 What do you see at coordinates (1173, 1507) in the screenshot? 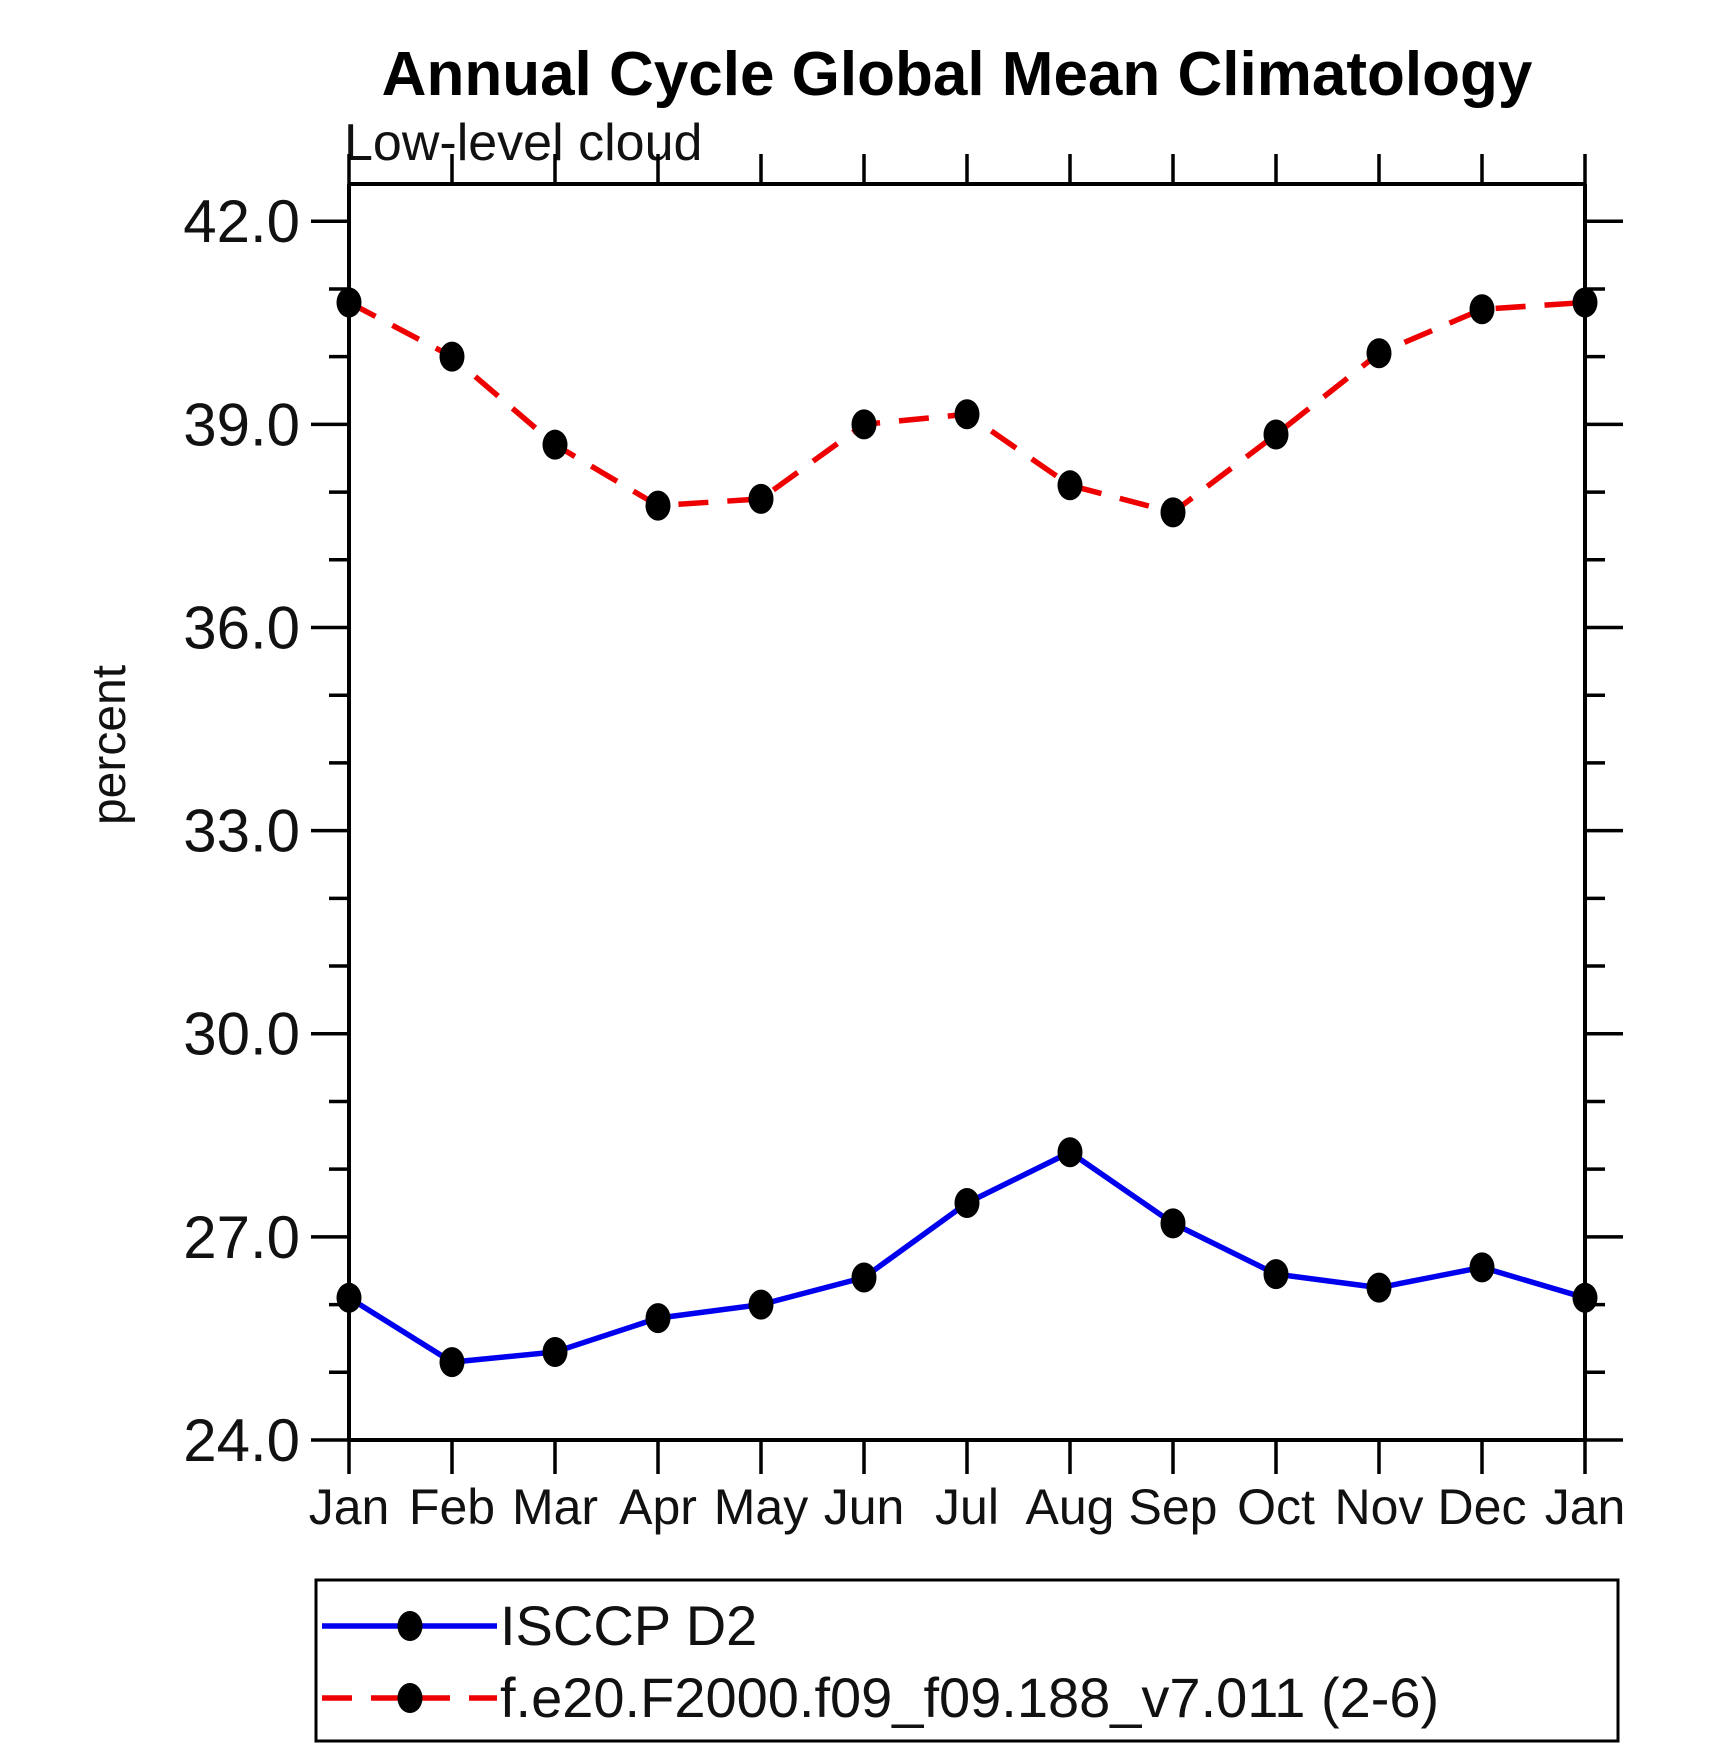
I see `x-tick-label: Sep` at bounding box center [1173, 1507].